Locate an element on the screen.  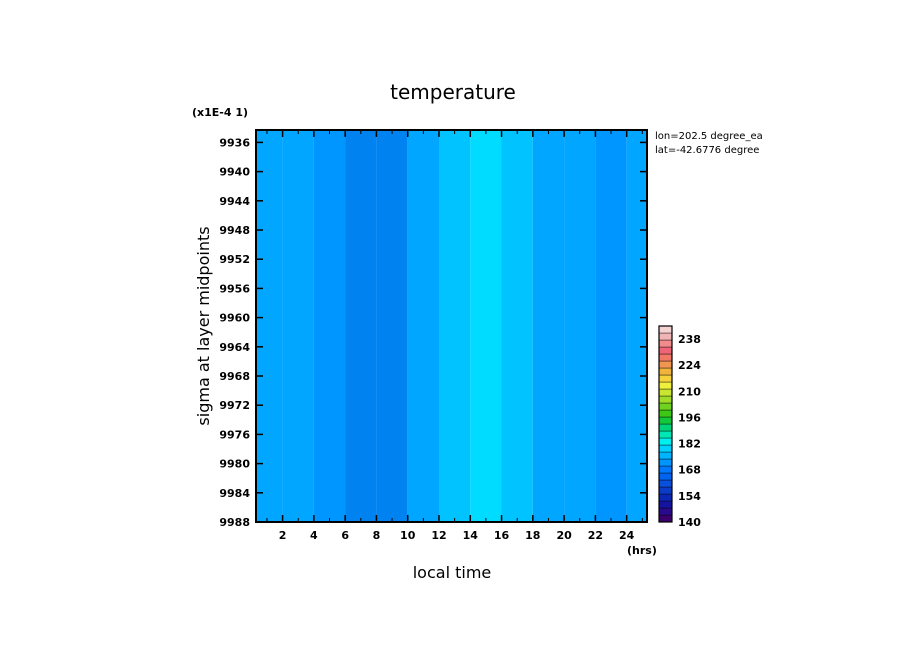
y-tick-label: 9984 is located at coordinates (234, 493).